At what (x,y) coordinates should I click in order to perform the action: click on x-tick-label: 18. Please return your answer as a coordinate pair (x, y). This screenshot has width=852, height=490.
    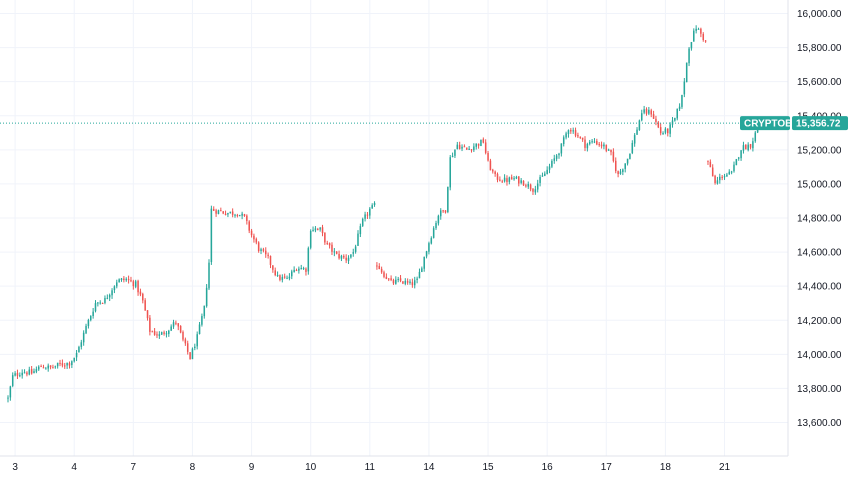
    Looking at the image, I should click on (666, 467).